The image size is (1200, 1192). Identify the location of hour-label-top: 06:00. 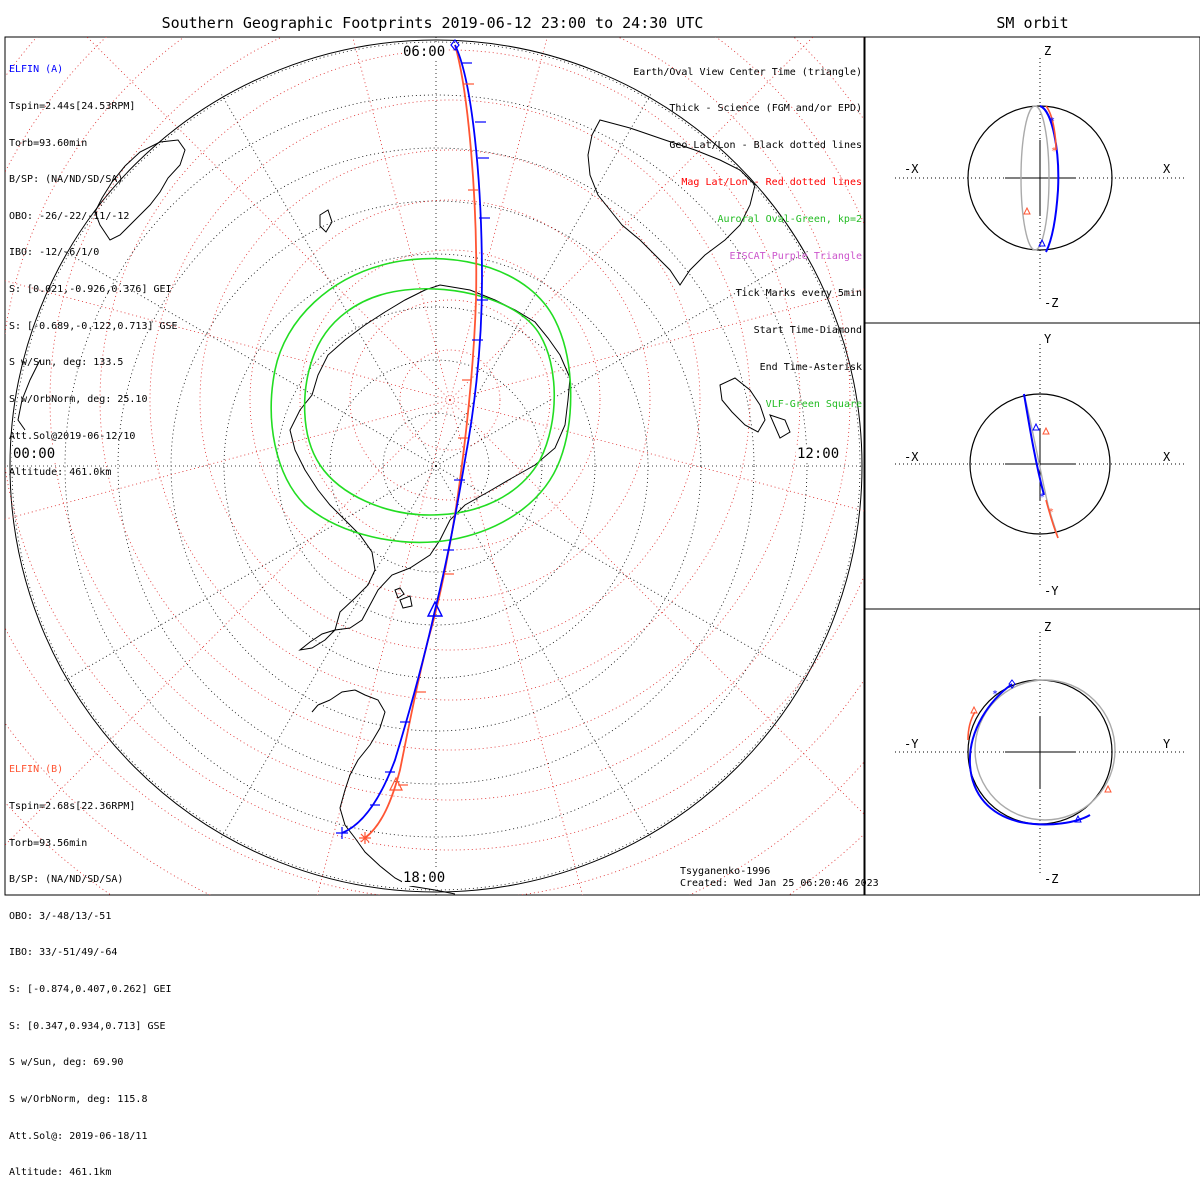
(424, 52).